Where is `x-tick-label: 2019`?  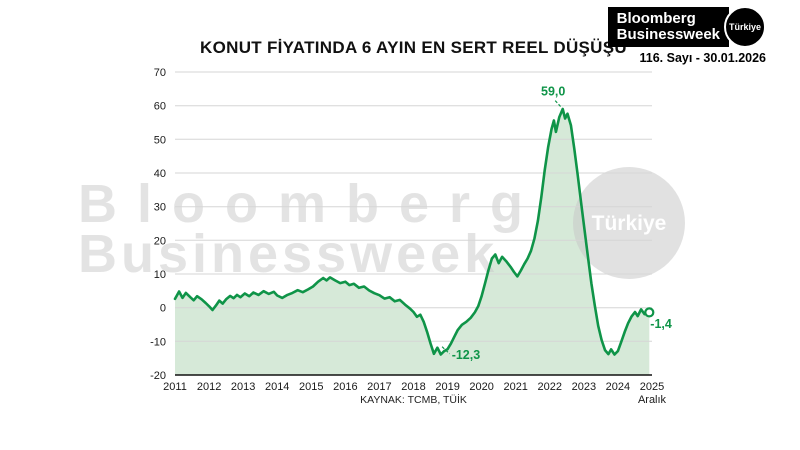
x-tick-label: 2019 is located at coordinates (447, 387).